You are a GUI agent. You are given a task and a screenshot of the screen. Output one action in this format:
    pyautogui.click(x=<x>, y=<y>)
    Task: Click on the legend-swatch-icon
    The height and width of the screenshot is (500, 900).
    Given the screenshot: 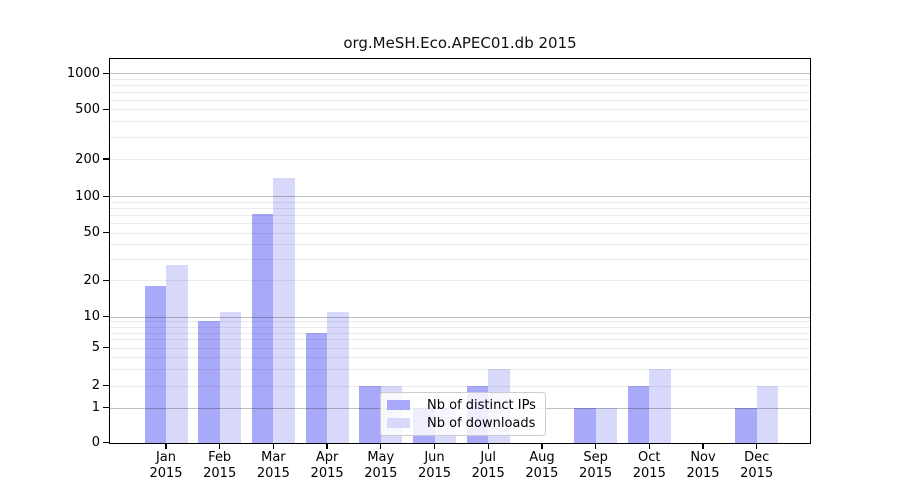 What is the action you would take?
    pyautogui.click(x=398, y=423)
    